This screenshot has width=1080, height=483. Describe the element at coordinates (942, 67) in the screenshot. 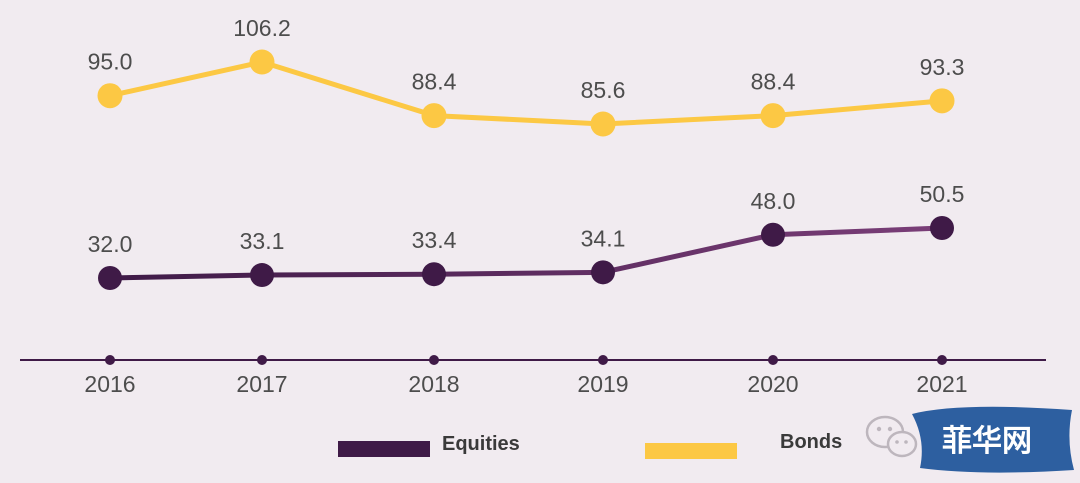

I see `data-label-bonds: 93.3` at that location.